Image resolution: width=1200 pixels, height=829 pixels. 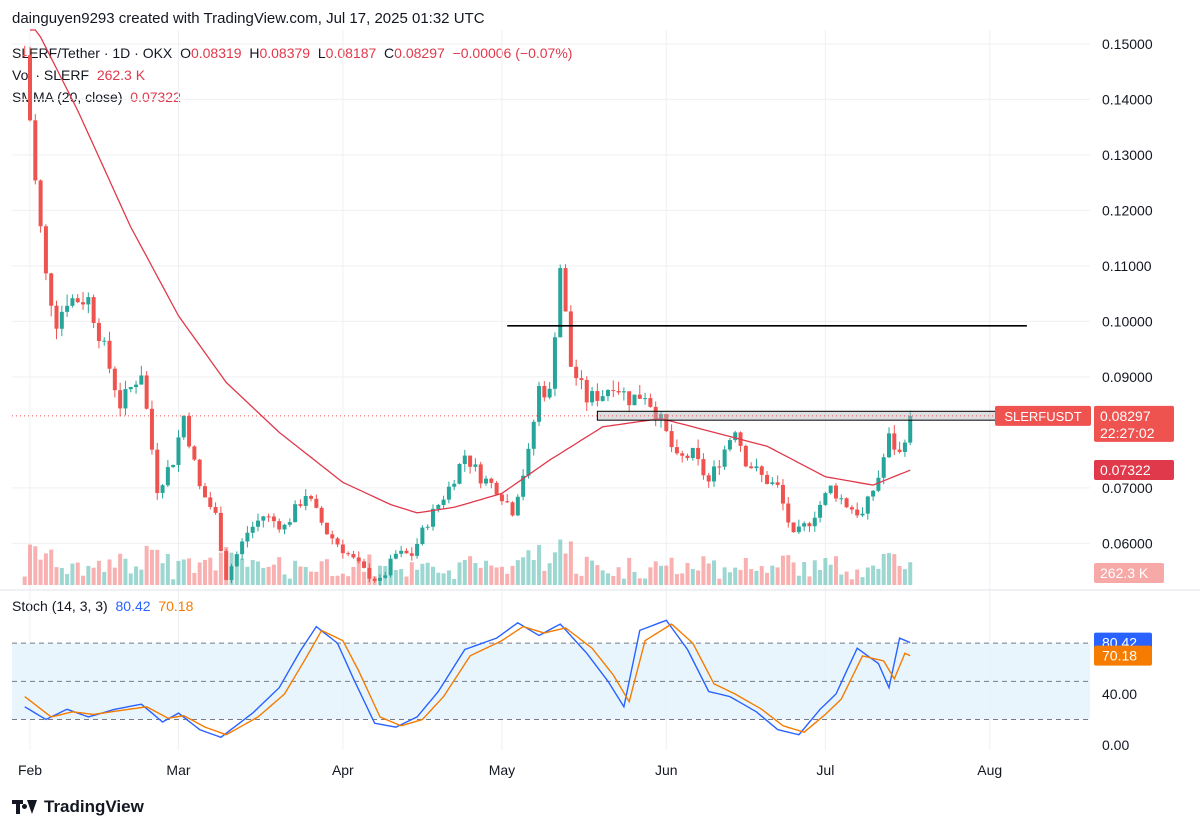 What do you see at coordinates (1119, 656) in the screenshot?
I see `stoch-d-last-label: 70.18` at bounding box center [1119, 656].